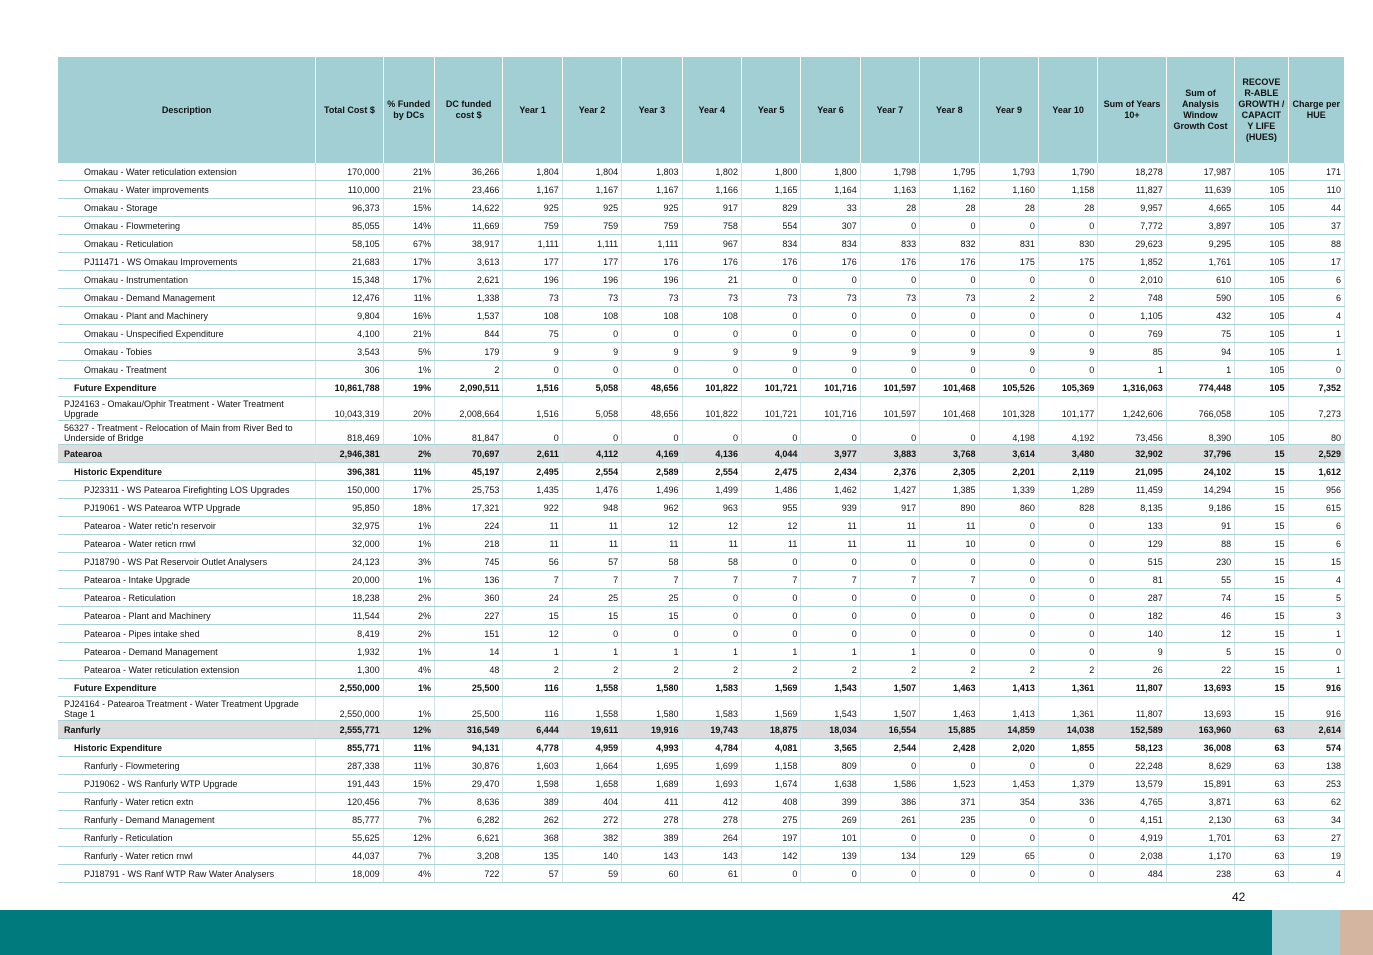 The height and width of the screenshot is (955, 1373). I want to click on row-description: Patearoa - Water retic'n reservoir, so click(187, 525).